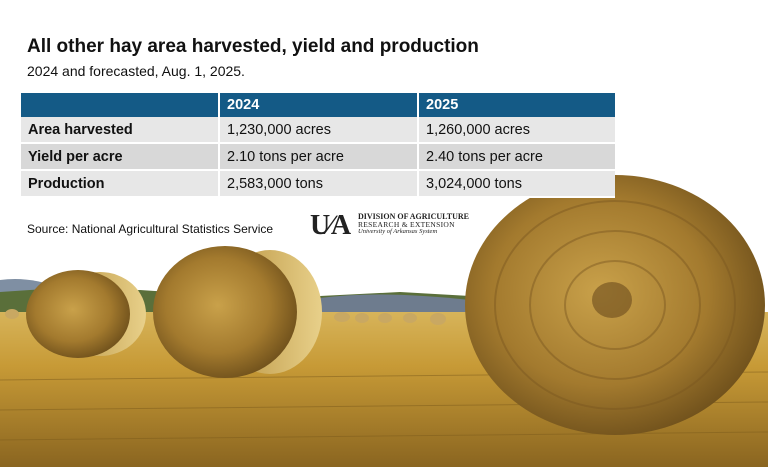  I want to click on table-row: Production 2,583,000 tons 3,024,000 tons, so click(318, 184).